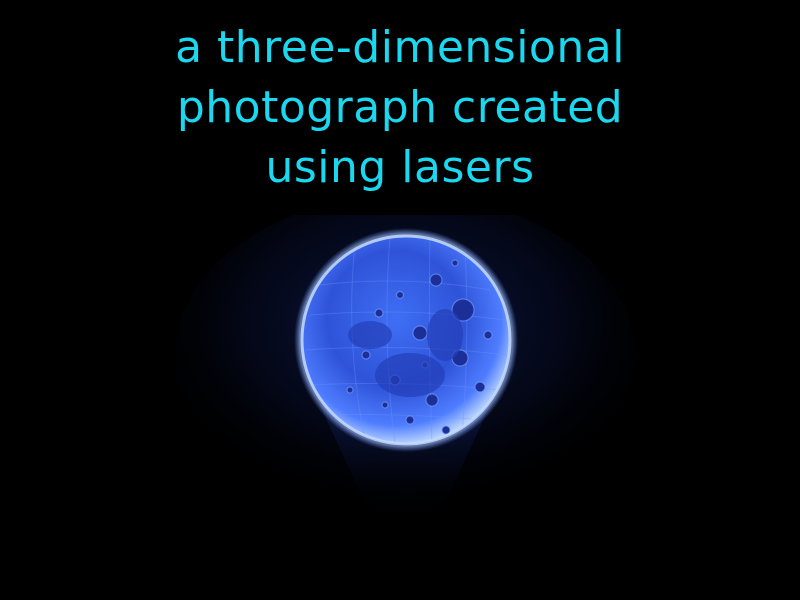 The width and height of the screenshot is (800, 600). I want to click on moon-sphere, so click(406, 340).